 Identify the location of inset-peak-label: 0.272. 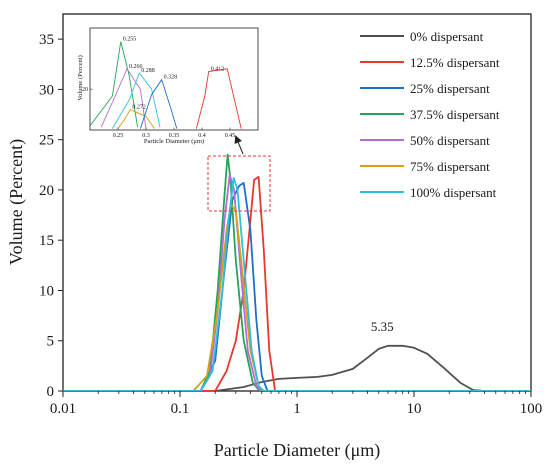
(139, 108).